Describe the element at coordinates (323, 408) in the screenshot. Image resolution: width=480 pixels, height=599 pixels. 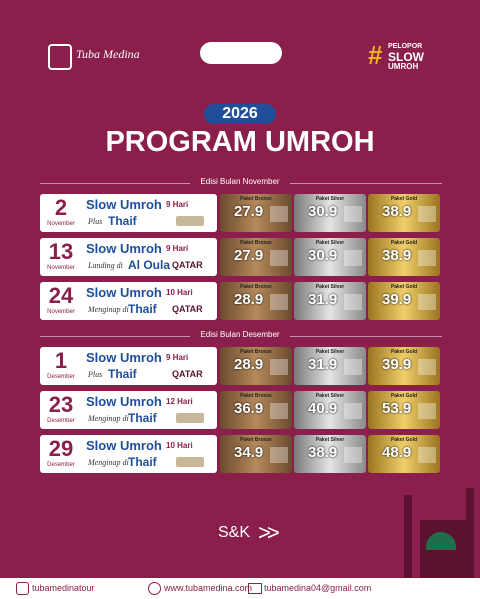
I see `price: 40.9` at that location.